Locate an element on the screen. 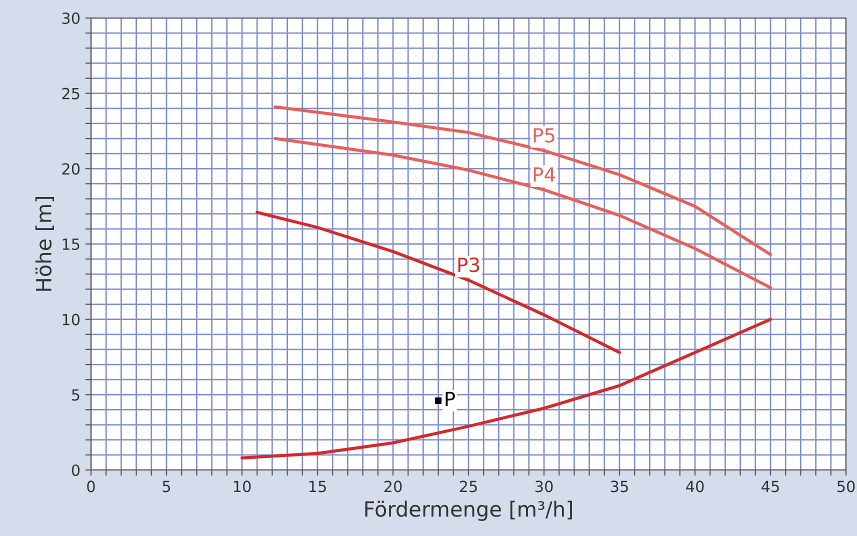 The width and height of the screenshot is (857, 536). y-tick-label: 0 is located at coordinates (76, 470).